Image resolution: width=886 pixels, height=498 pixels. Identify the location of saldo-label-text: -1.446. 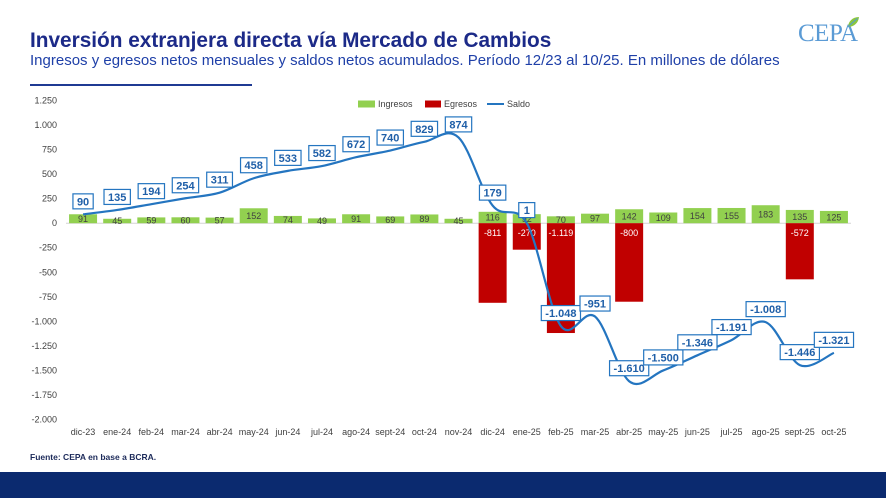
(799, 353).